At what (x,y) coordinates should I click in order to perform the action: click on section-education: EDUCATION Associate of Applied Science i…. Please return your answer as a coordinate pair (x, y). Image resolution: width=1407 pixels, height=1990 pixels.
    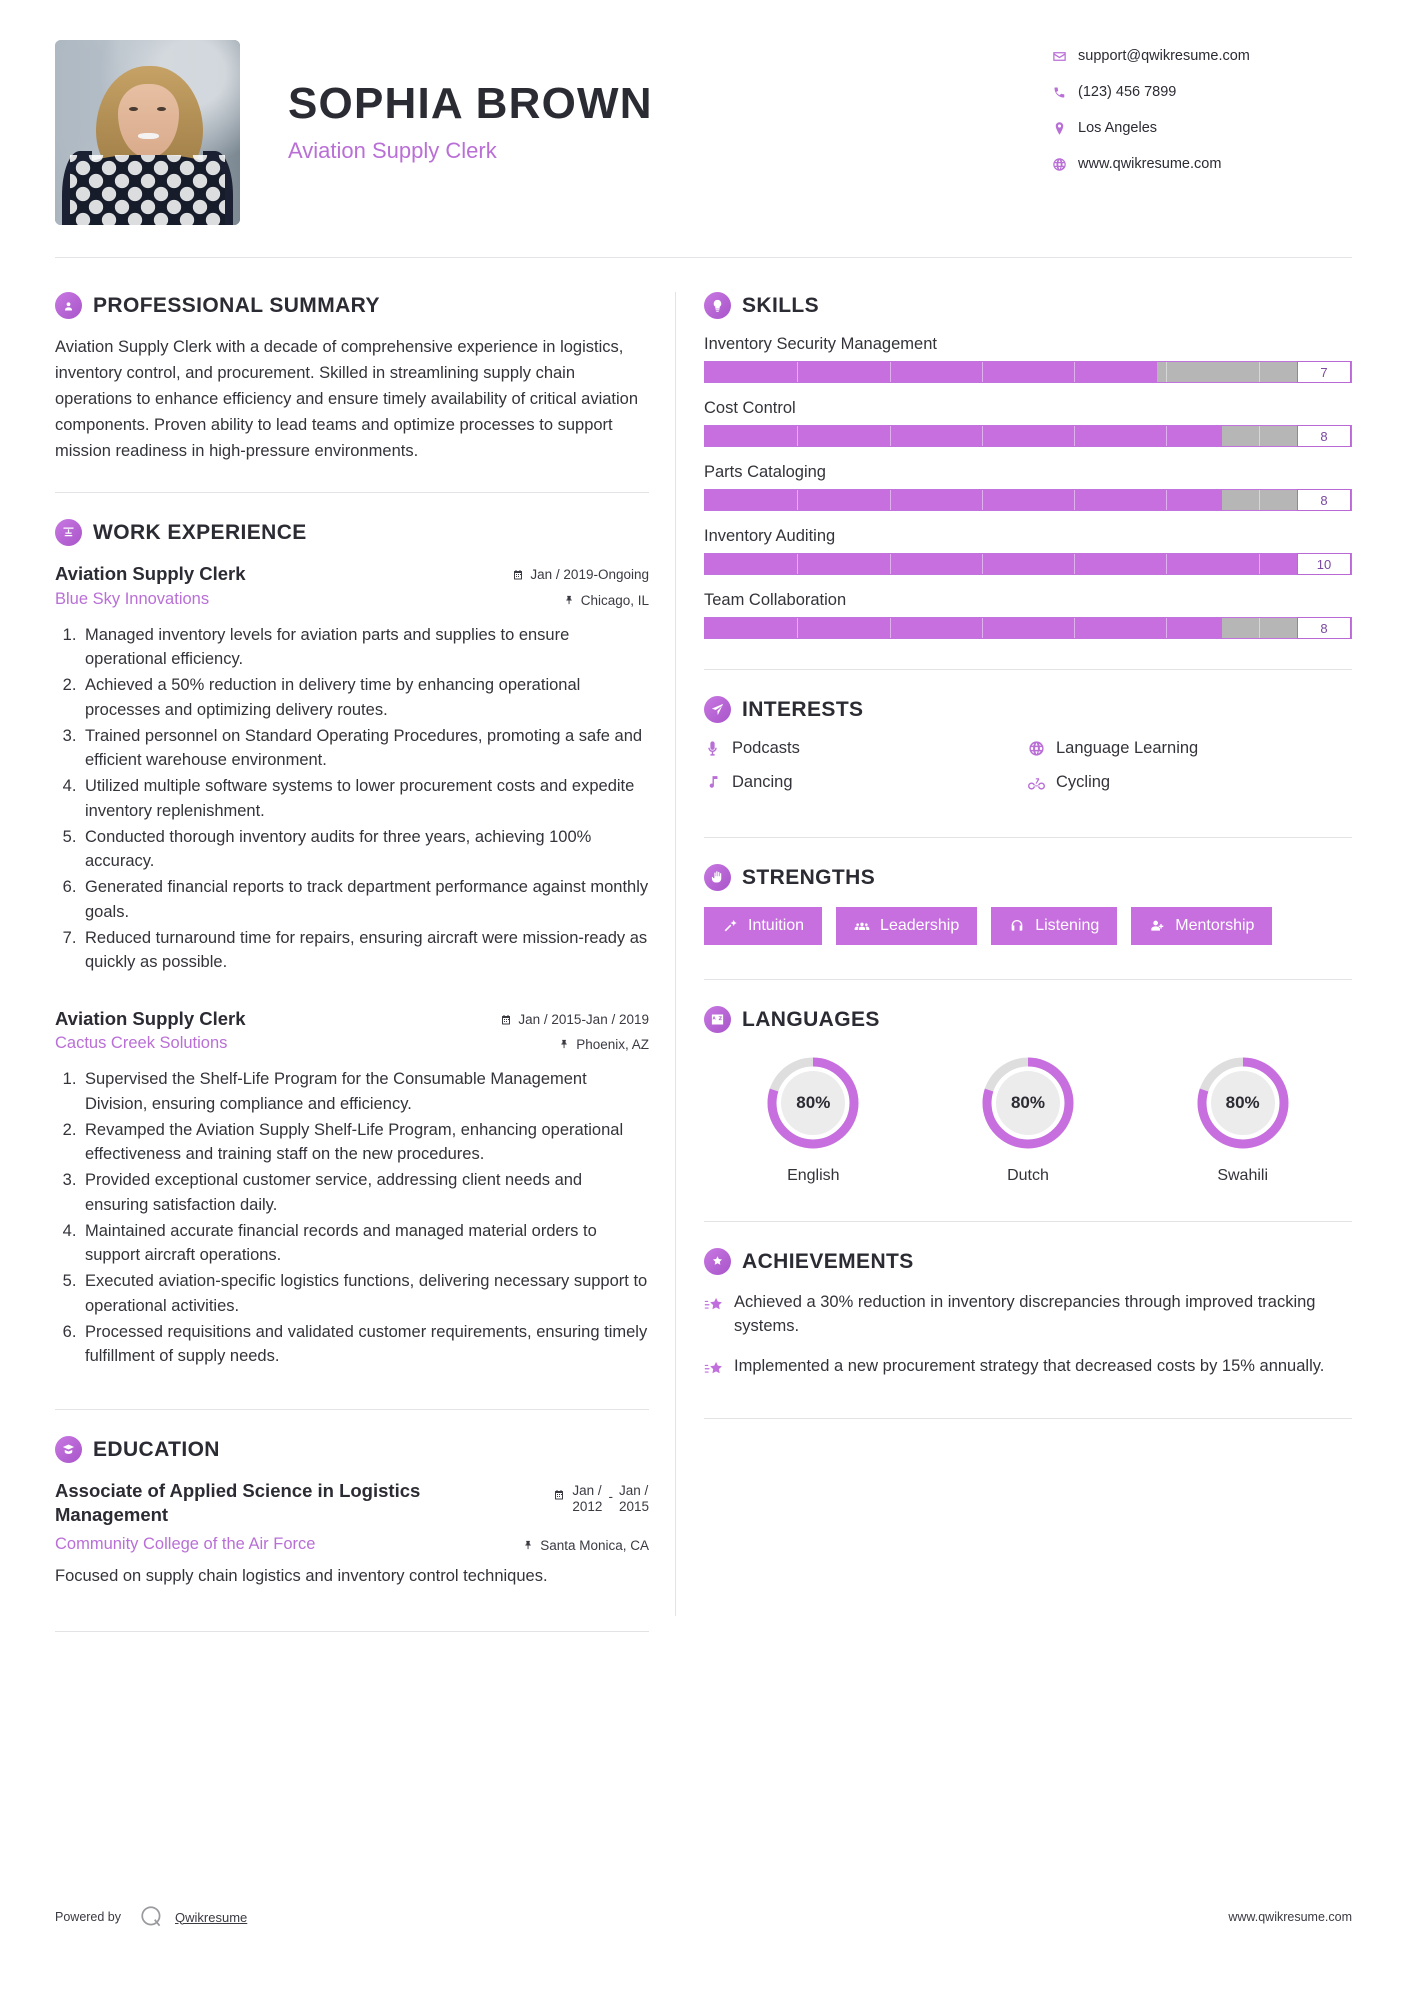
    Looking at the image, I should click on (352, 1512).